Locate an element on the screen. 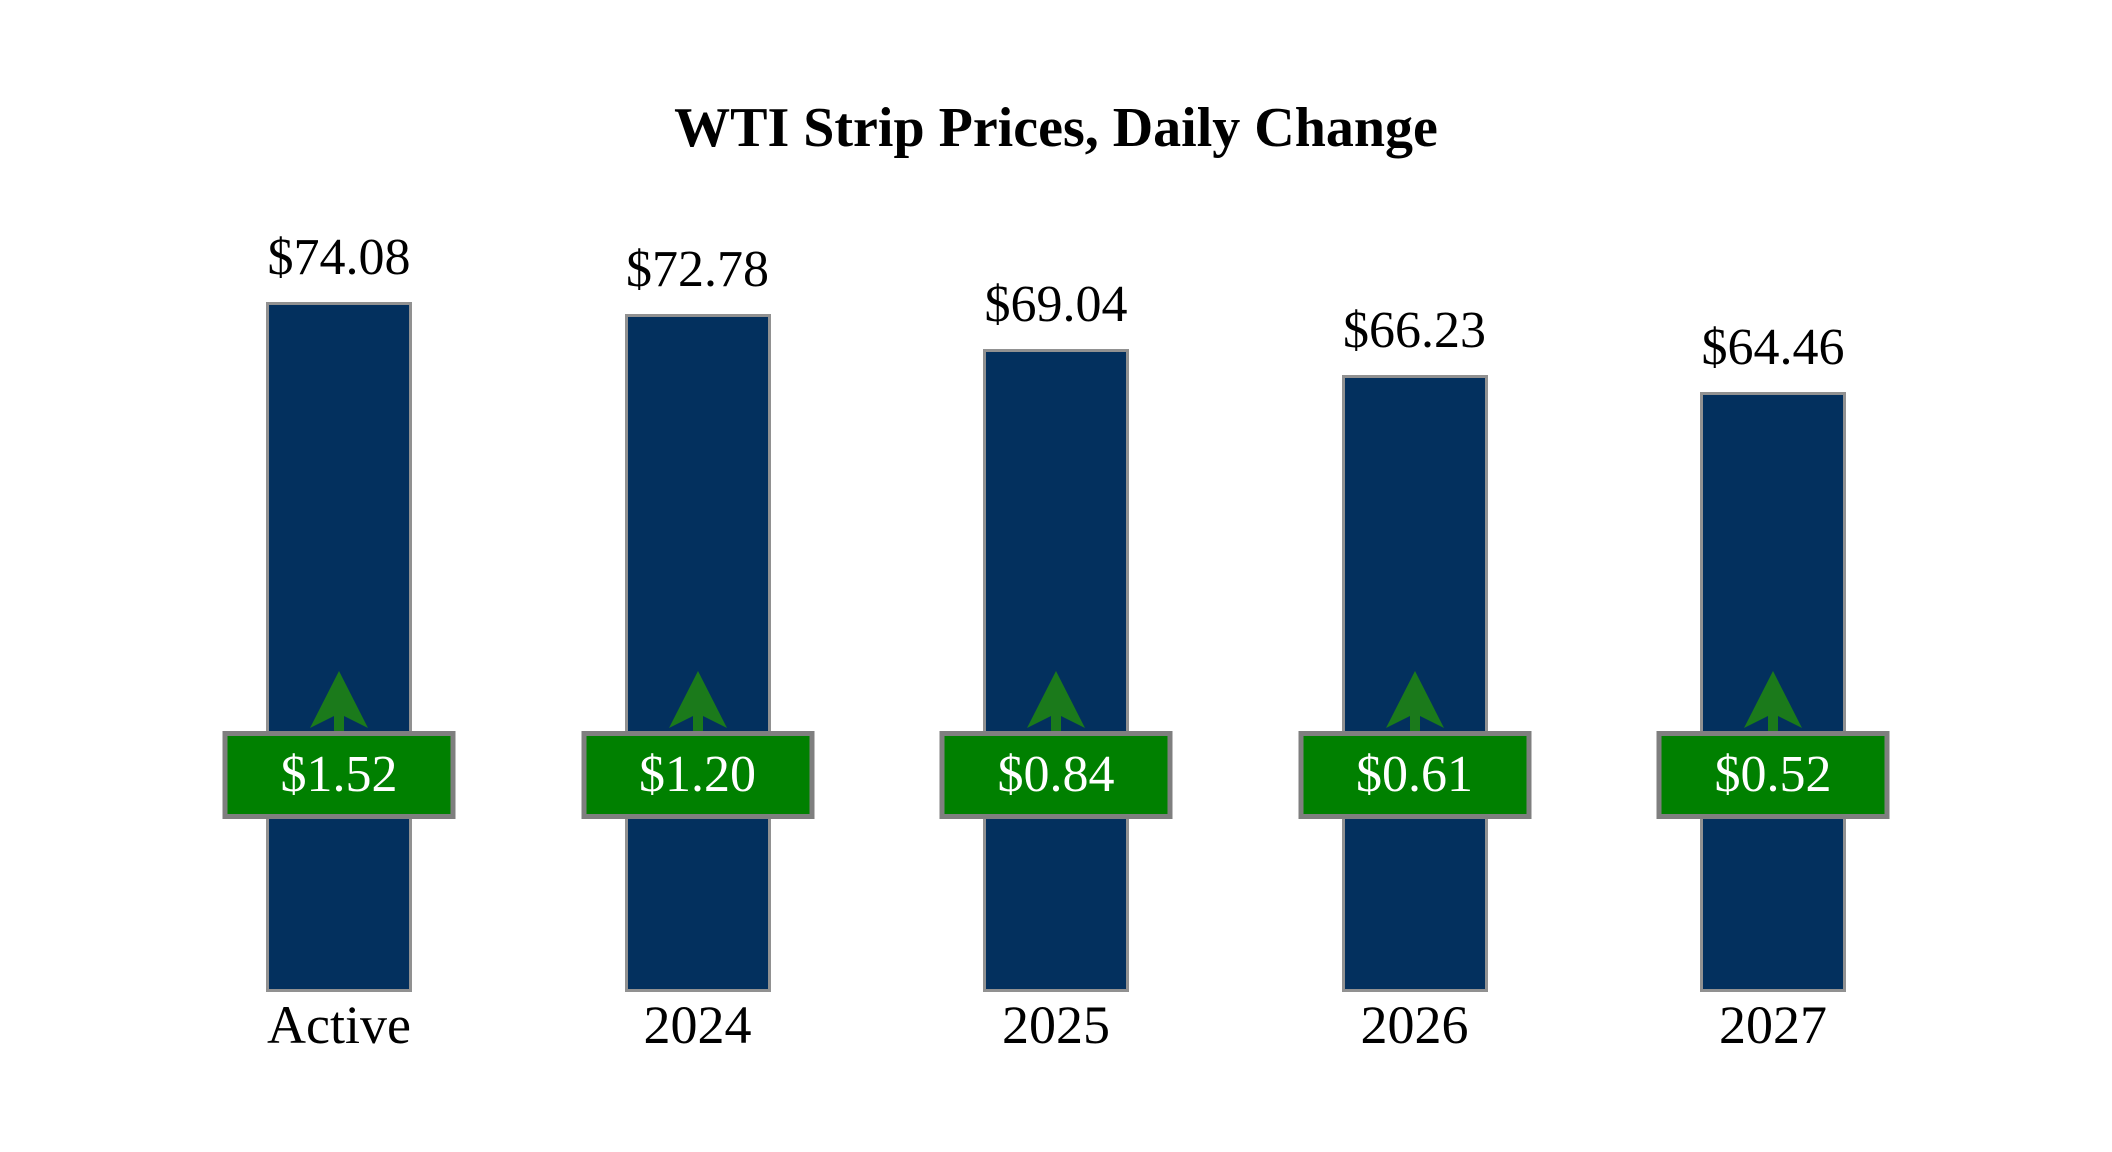 The image size is (2112, 1152). price-label: $72.78 is located at coordinates (697, 269).